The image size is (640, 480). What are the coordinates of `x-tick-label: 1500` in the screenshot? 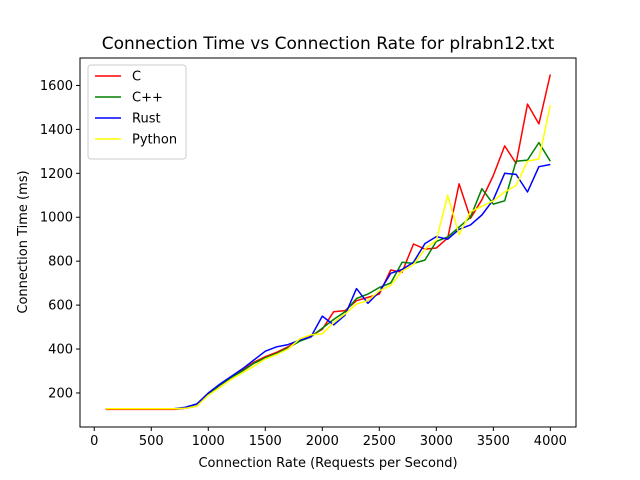 It's located at (265, 441).